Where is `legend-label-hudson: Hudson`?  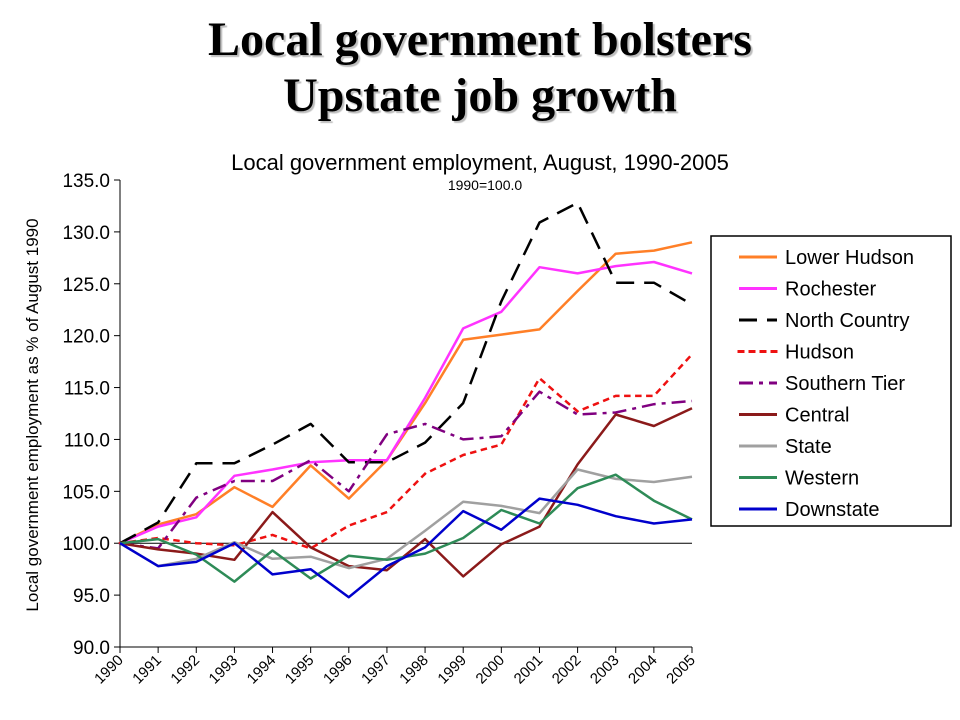
legend-label-hudson: Hudson is located at coordinates (819, 353).